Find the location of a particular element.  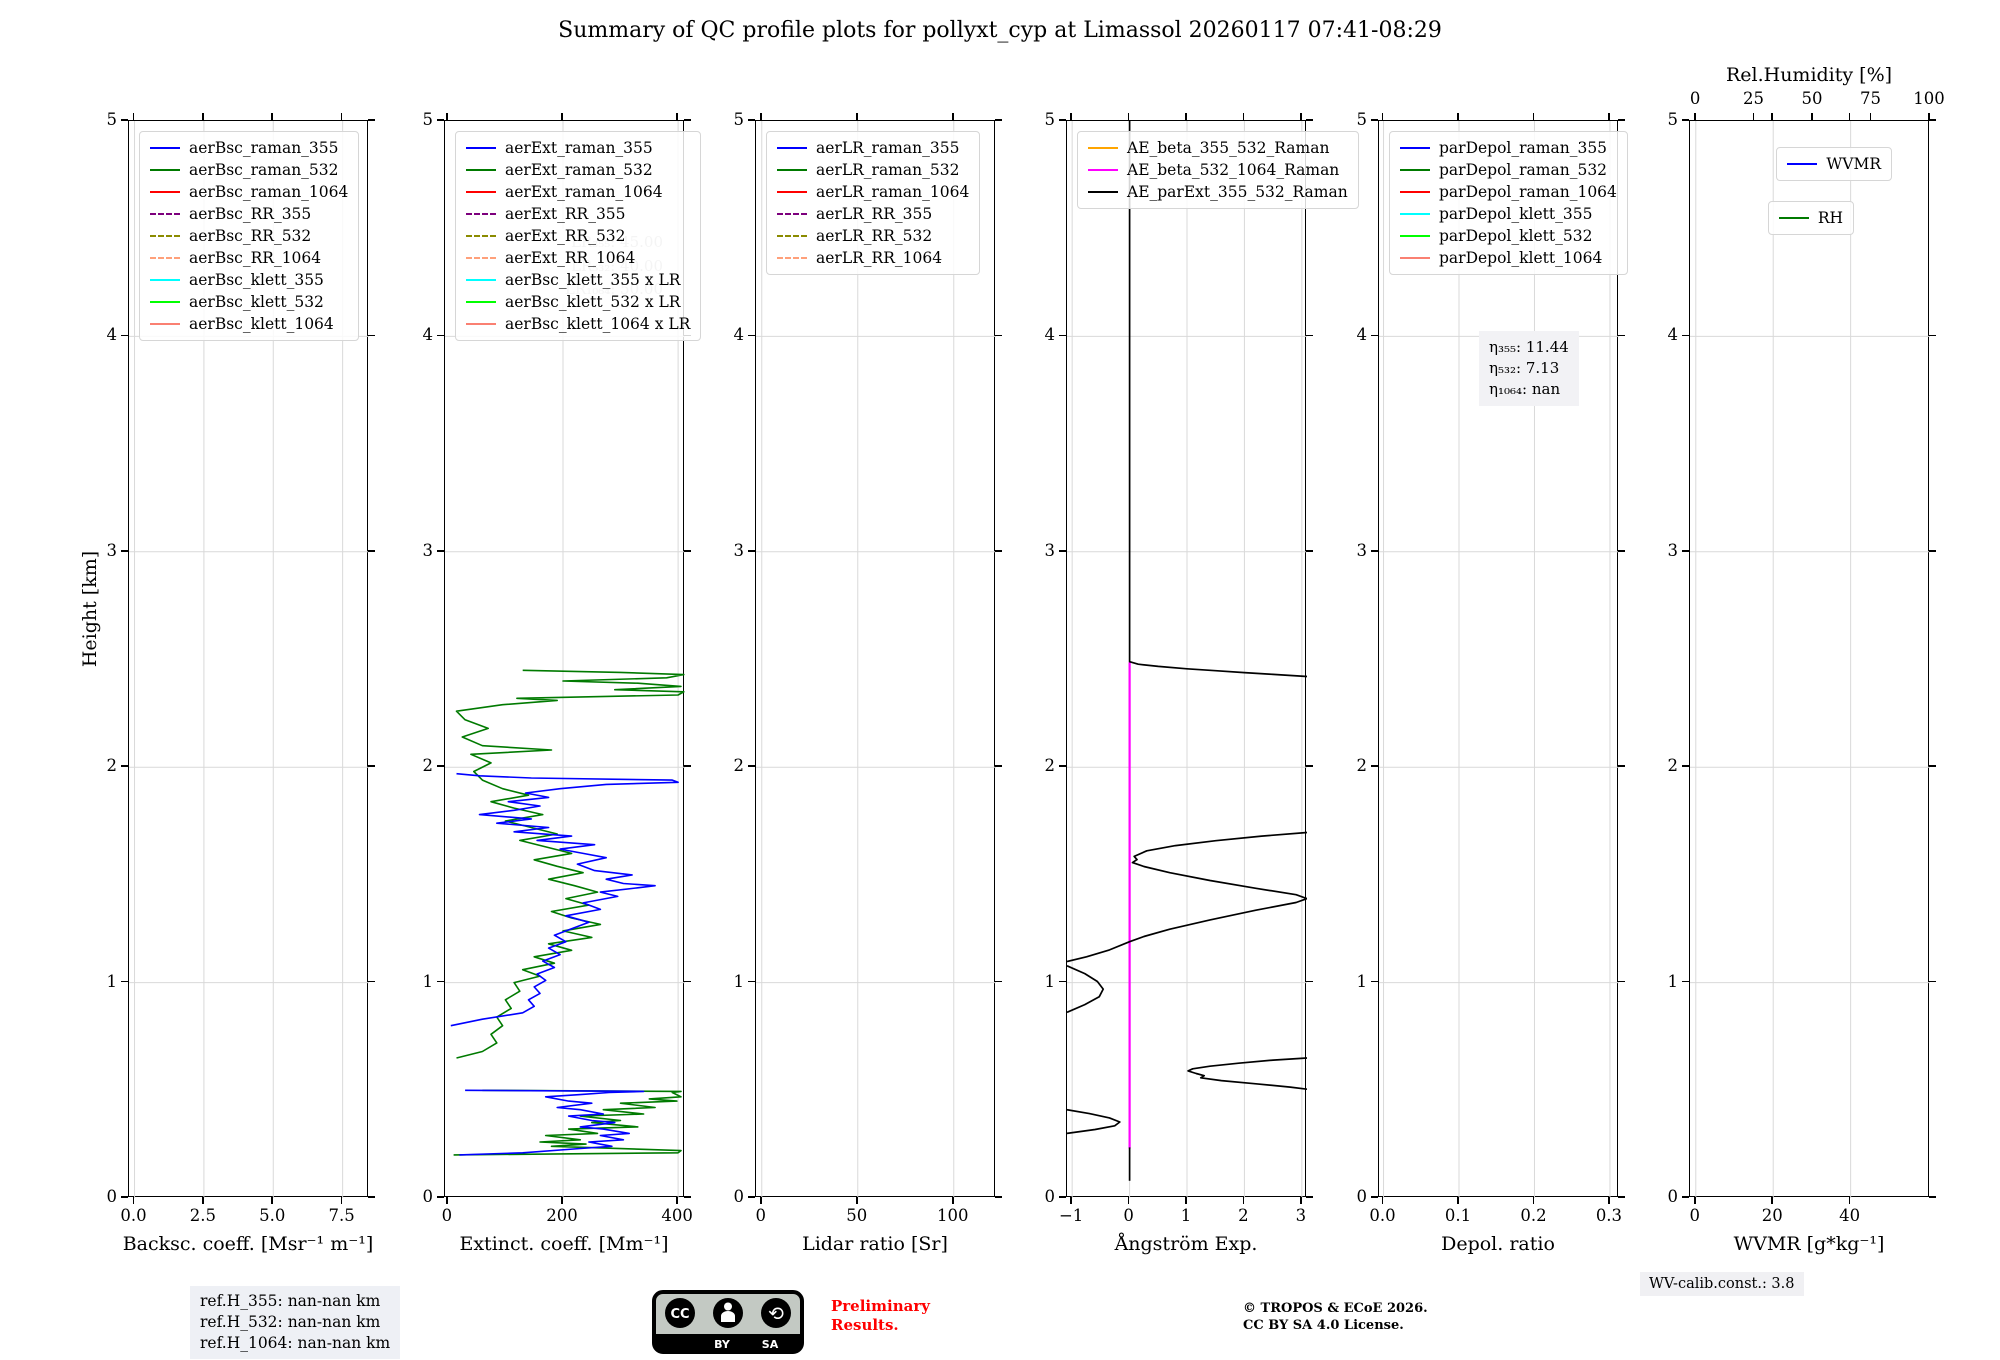

x-tick-label: 0.3 is located at coordinates (1609, 1215).